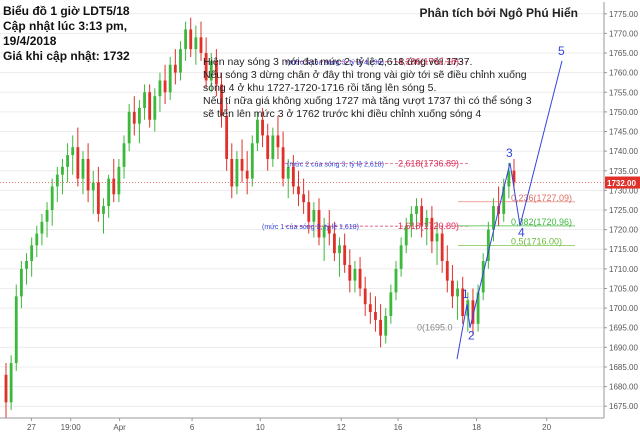 Image resolution: width=640 pixels, height=434 pixels. Describe the element at coordinates (428, 62) in the screenshot. I see `fib-extension-label: 4,236(1762.78)` at that location.